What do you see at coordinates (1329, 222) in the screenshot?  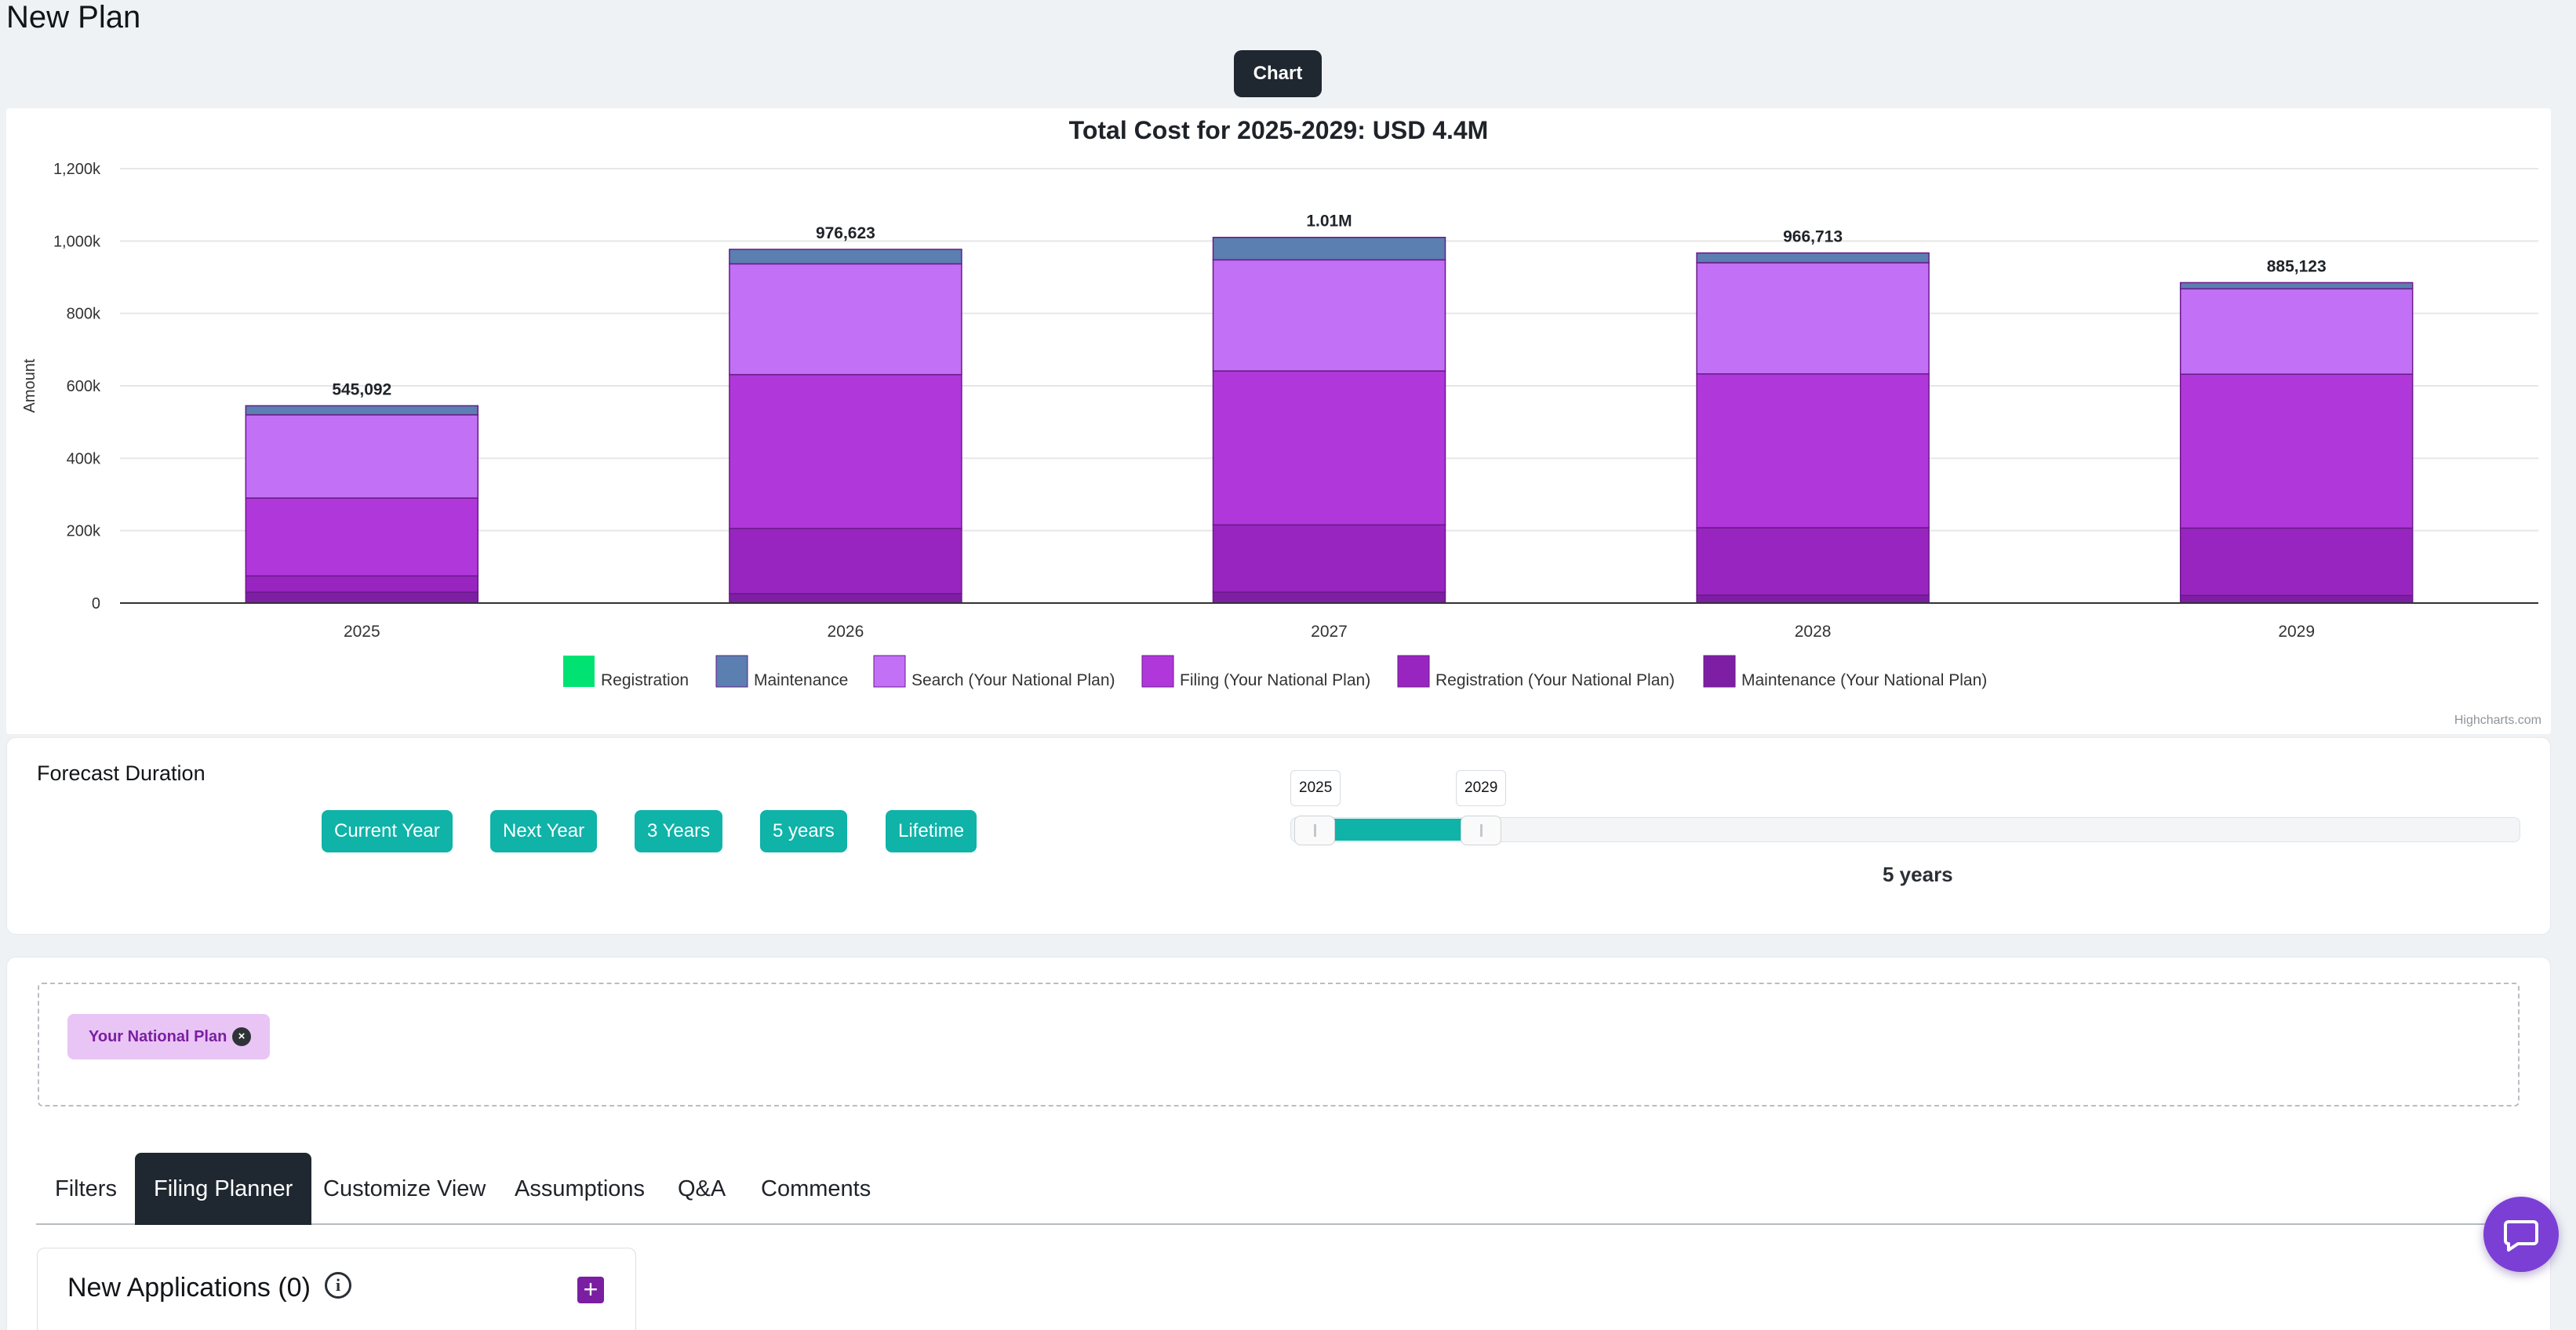 I see `bar-total-label: 1.01M` at bounding box center [1329, 222].